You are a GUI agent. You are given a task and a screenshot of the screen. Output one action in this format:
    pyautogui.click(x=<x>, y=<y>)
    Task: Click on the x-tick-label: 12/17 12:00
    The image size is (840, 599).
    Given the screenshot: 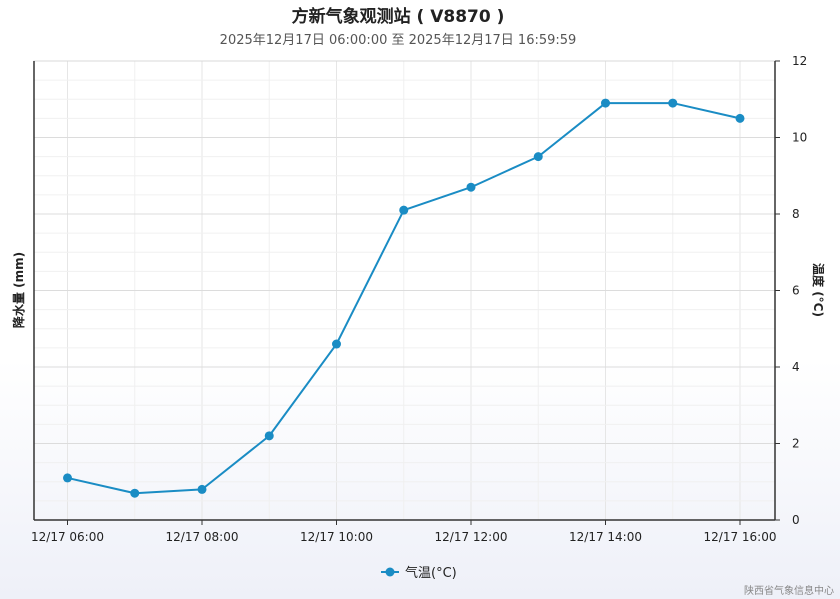 What is the action you would take?
    pyautogui.click(x=471, y=537)
    